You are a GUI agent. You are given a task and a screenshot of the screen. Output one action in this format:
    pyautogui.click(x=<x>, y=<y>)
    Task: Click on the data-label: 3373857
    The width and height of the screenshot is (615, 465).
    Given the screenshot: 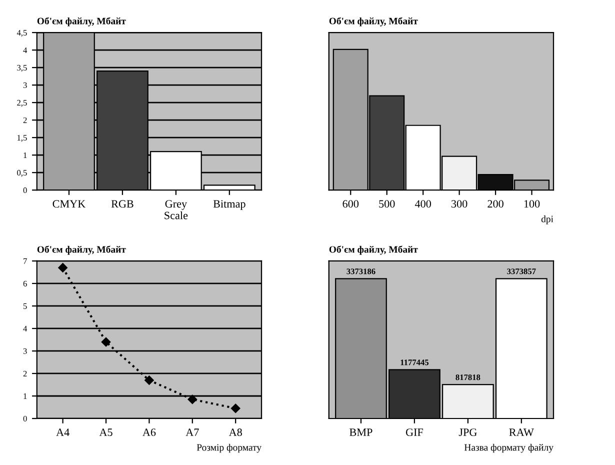 What is the action you would take?
    pyautogui.click(x=521, y=271)
    